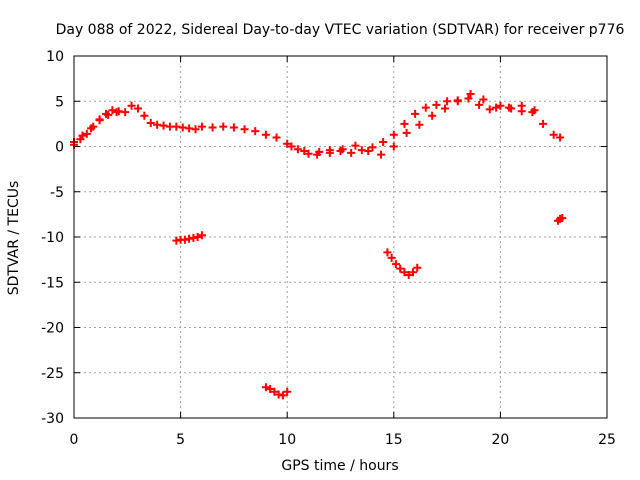 The height and width of the screenshot is (480, 640). I want to click on series-point-near-22-8h, so click(560, 219).